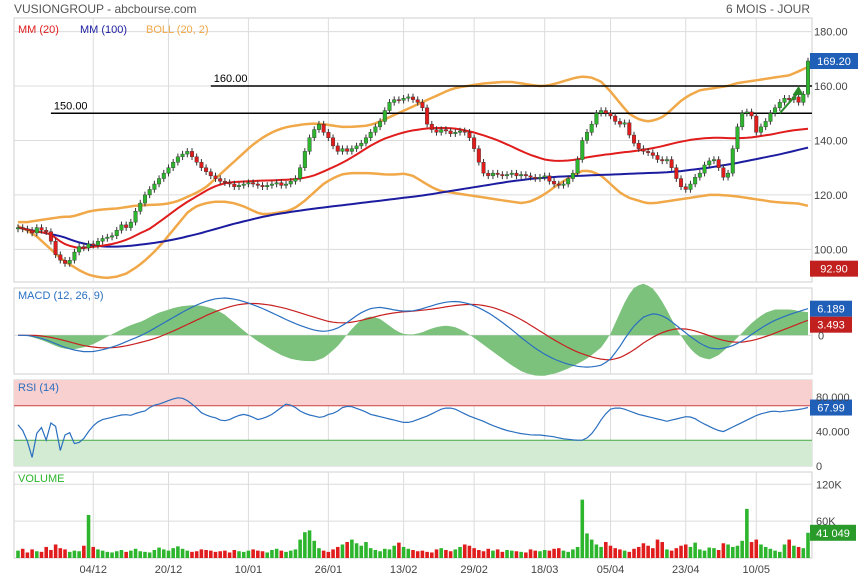  I want to click on y-tick-label-volume: 60K, so click(826, 522).